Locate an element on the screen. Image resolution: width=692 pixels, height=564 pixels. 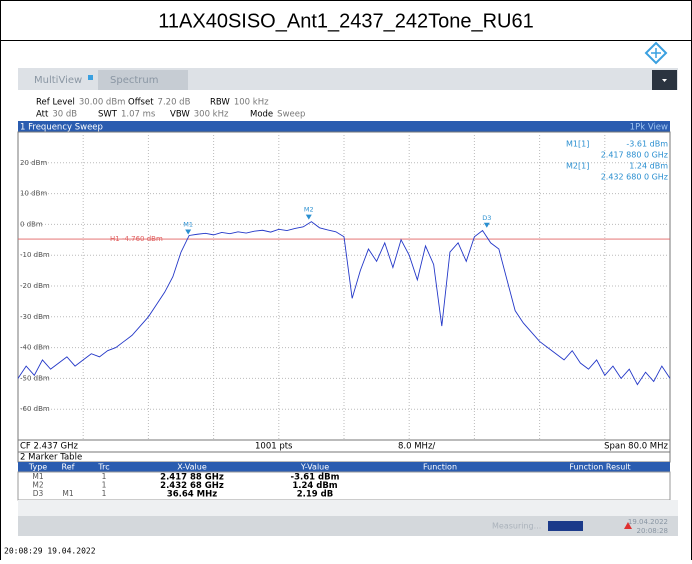
title: 11AX40SISO_Ant1_2437_242Tone_RU61 is located at coordinates (345, 21).